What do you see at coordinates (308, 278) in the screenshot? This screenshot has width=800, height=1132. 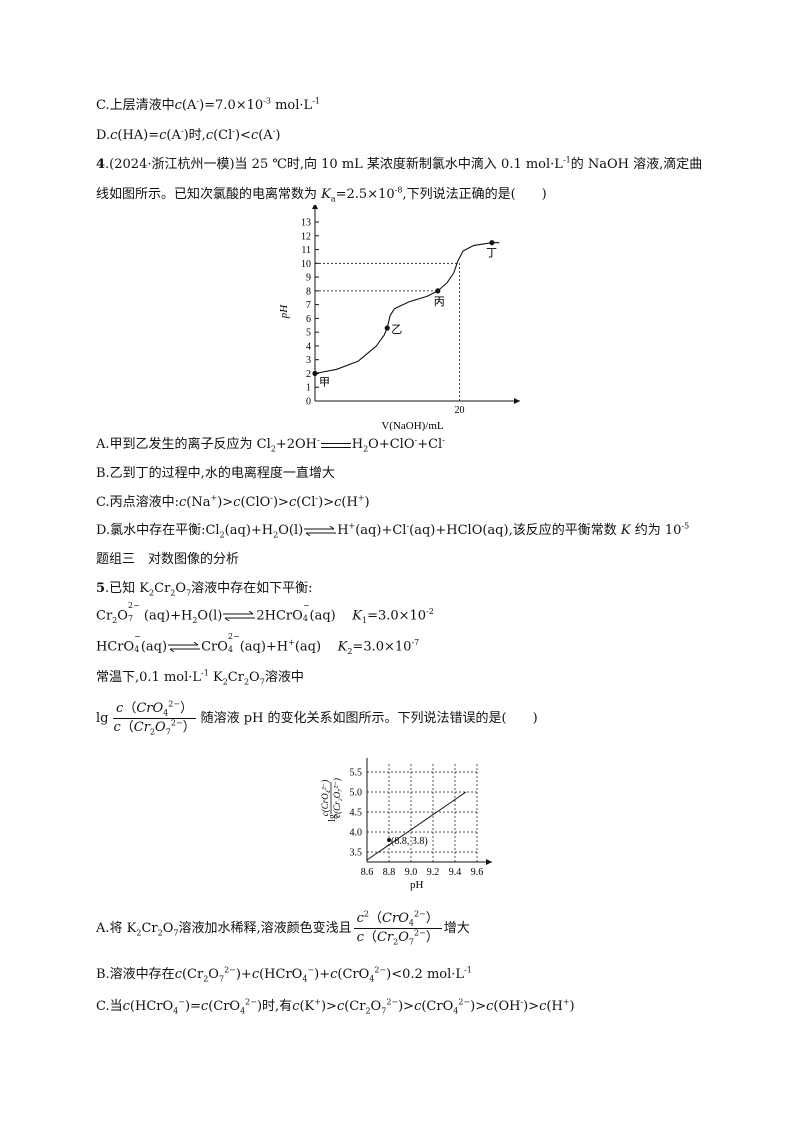 I see `y-tick-label: 9` at bounding box center [308, 278].